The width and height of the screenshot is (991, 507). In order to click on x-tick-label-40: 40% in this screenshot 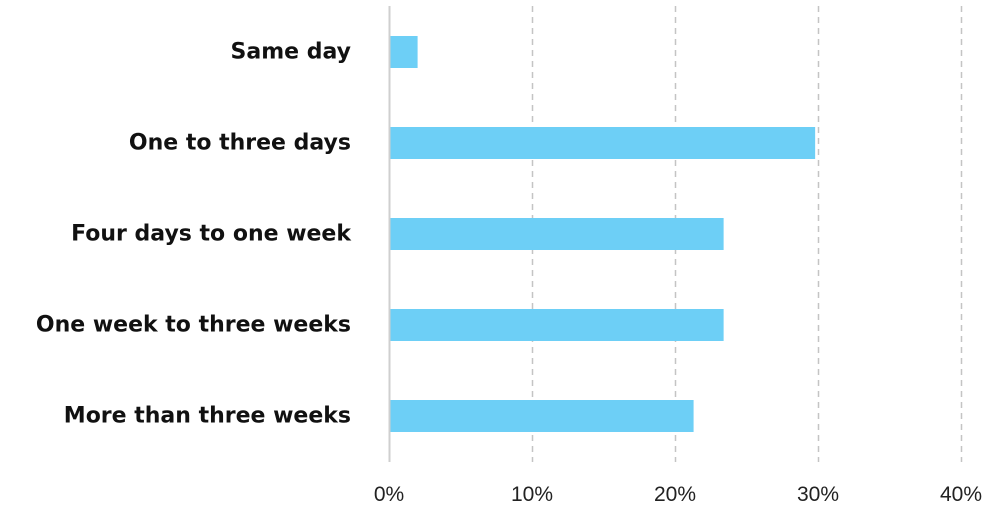, I will do `click(961, 494)`.